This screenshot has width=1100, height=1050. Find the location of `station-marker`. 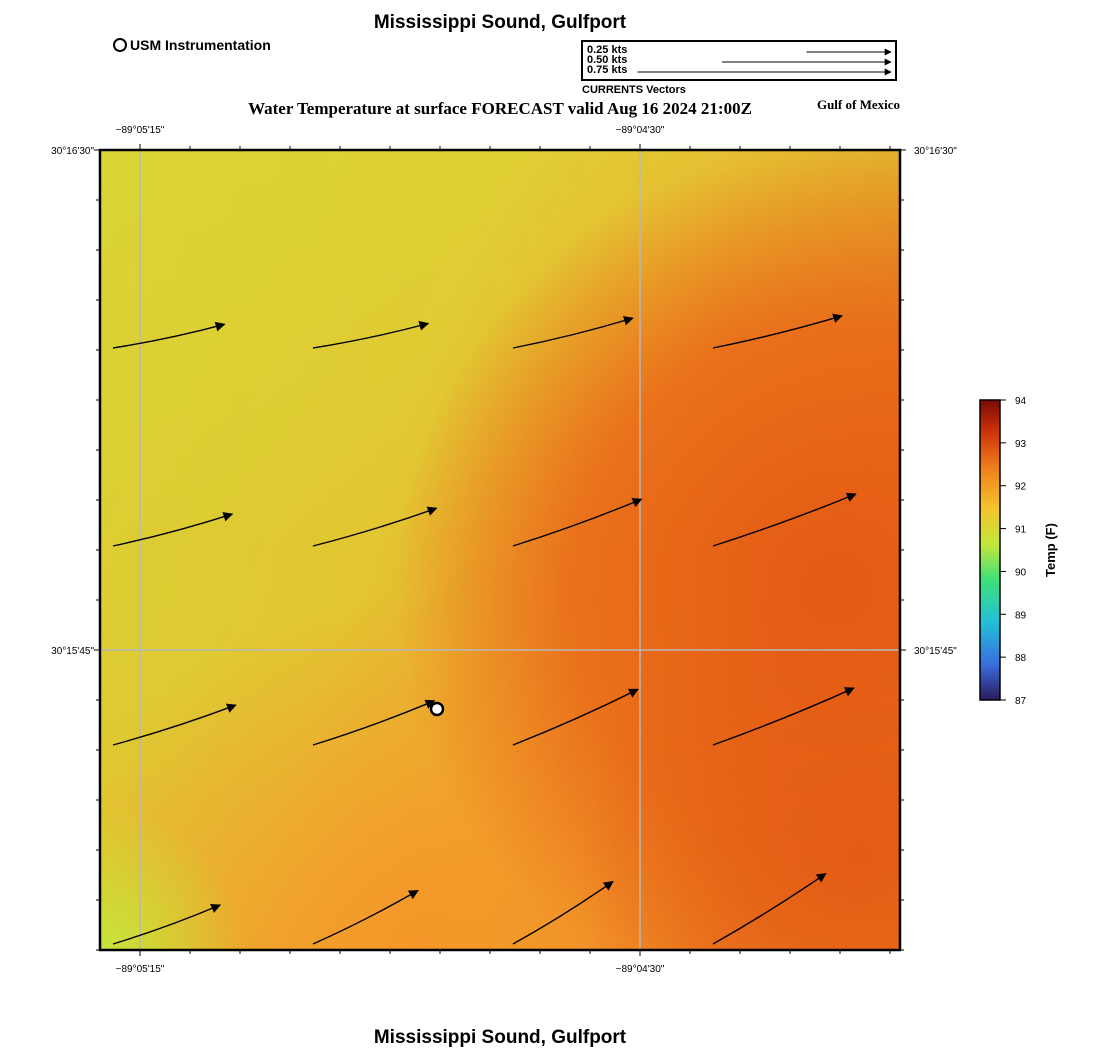

station-marker is located at coordinates (437, 709).